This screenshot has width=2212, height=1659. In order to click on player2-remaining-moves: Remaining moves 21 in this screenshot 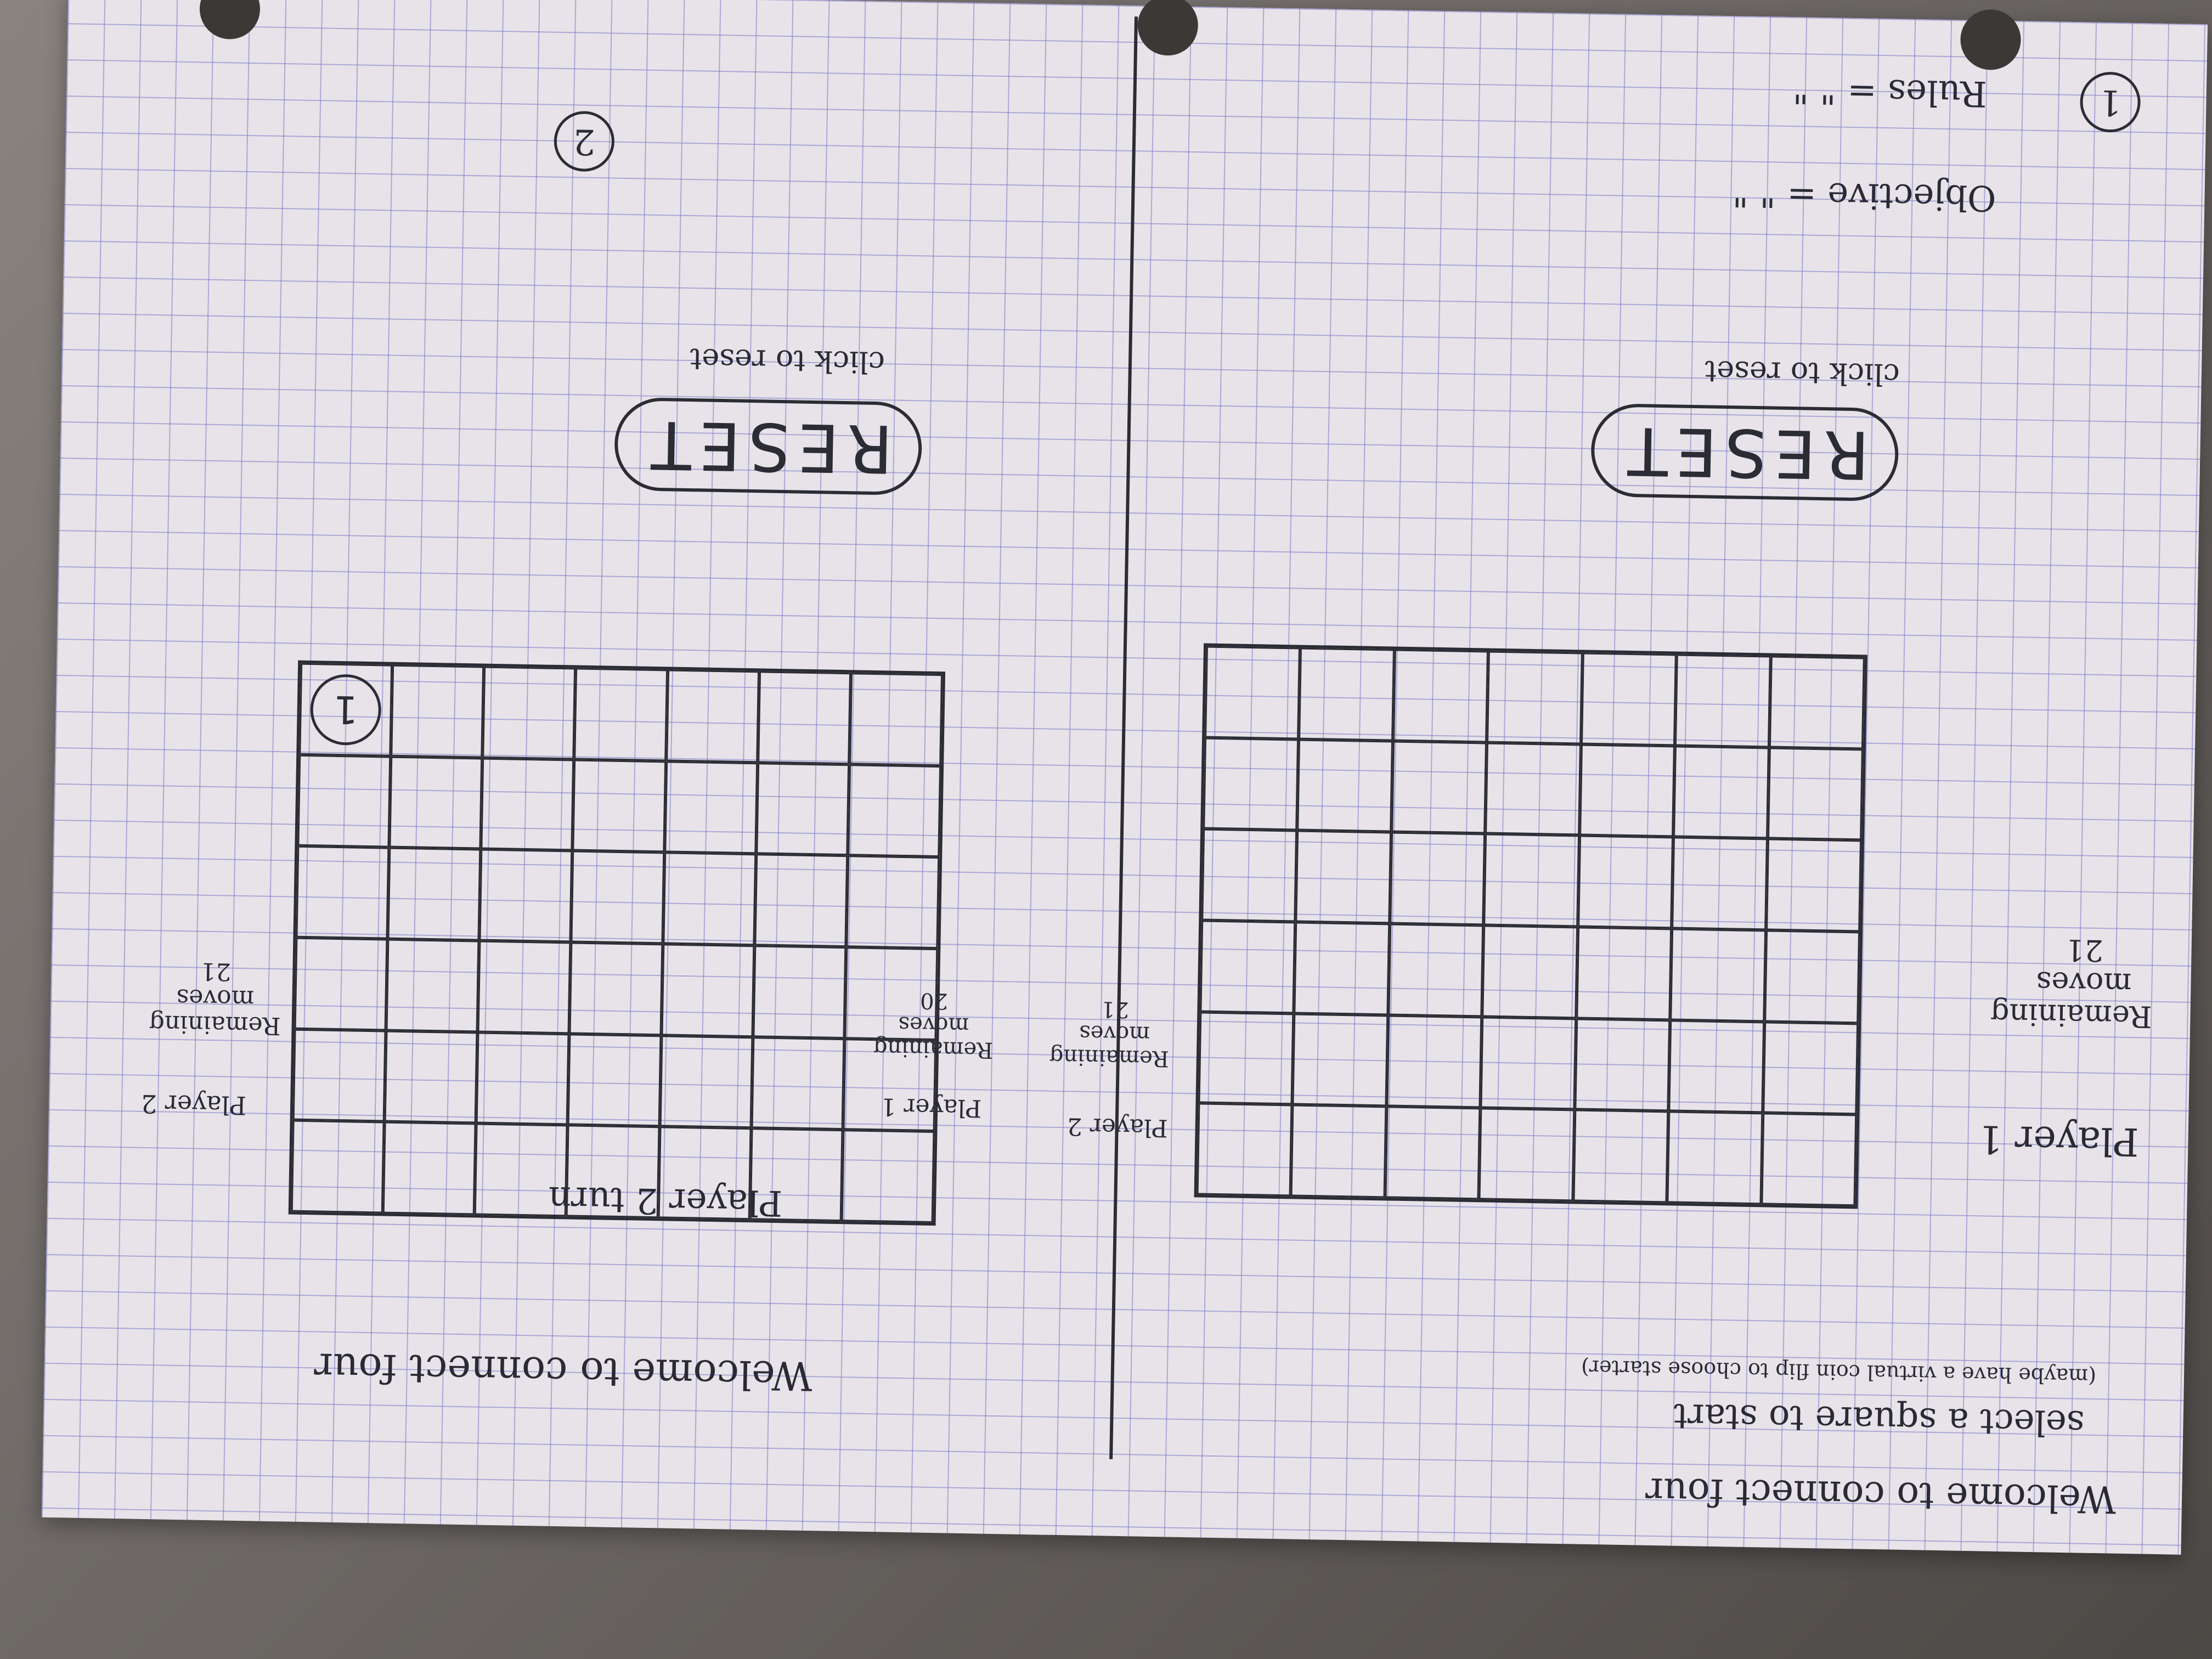, I will do `click(1109, 1034)`.